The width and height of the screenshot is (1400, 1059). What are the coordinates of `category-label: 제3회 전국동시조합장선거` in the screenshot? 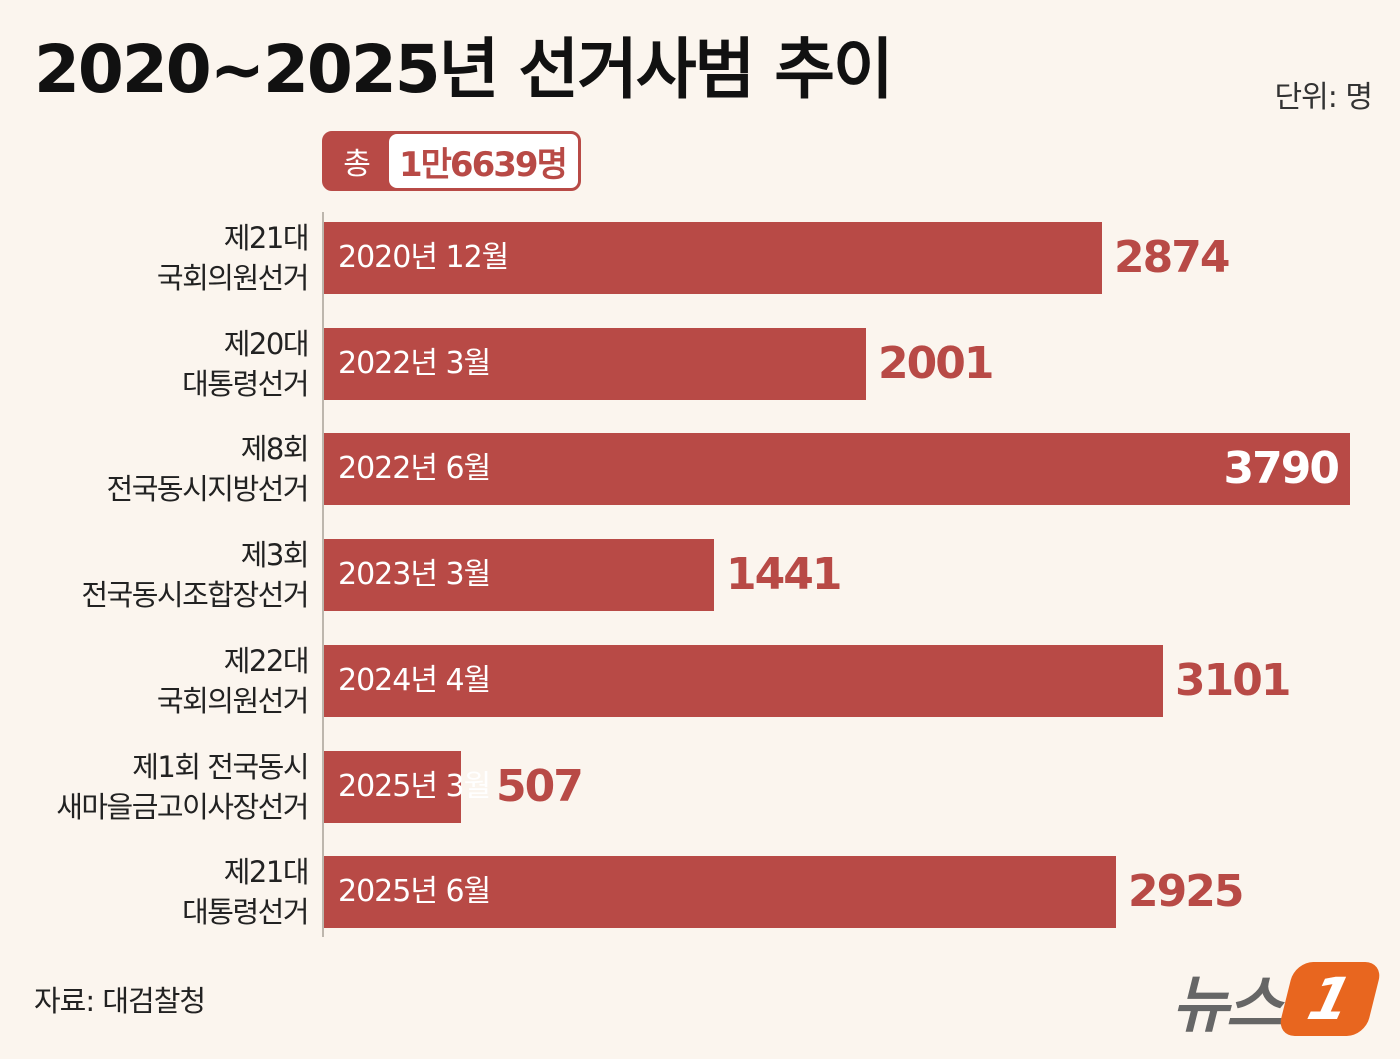 It's located at (195, 575).